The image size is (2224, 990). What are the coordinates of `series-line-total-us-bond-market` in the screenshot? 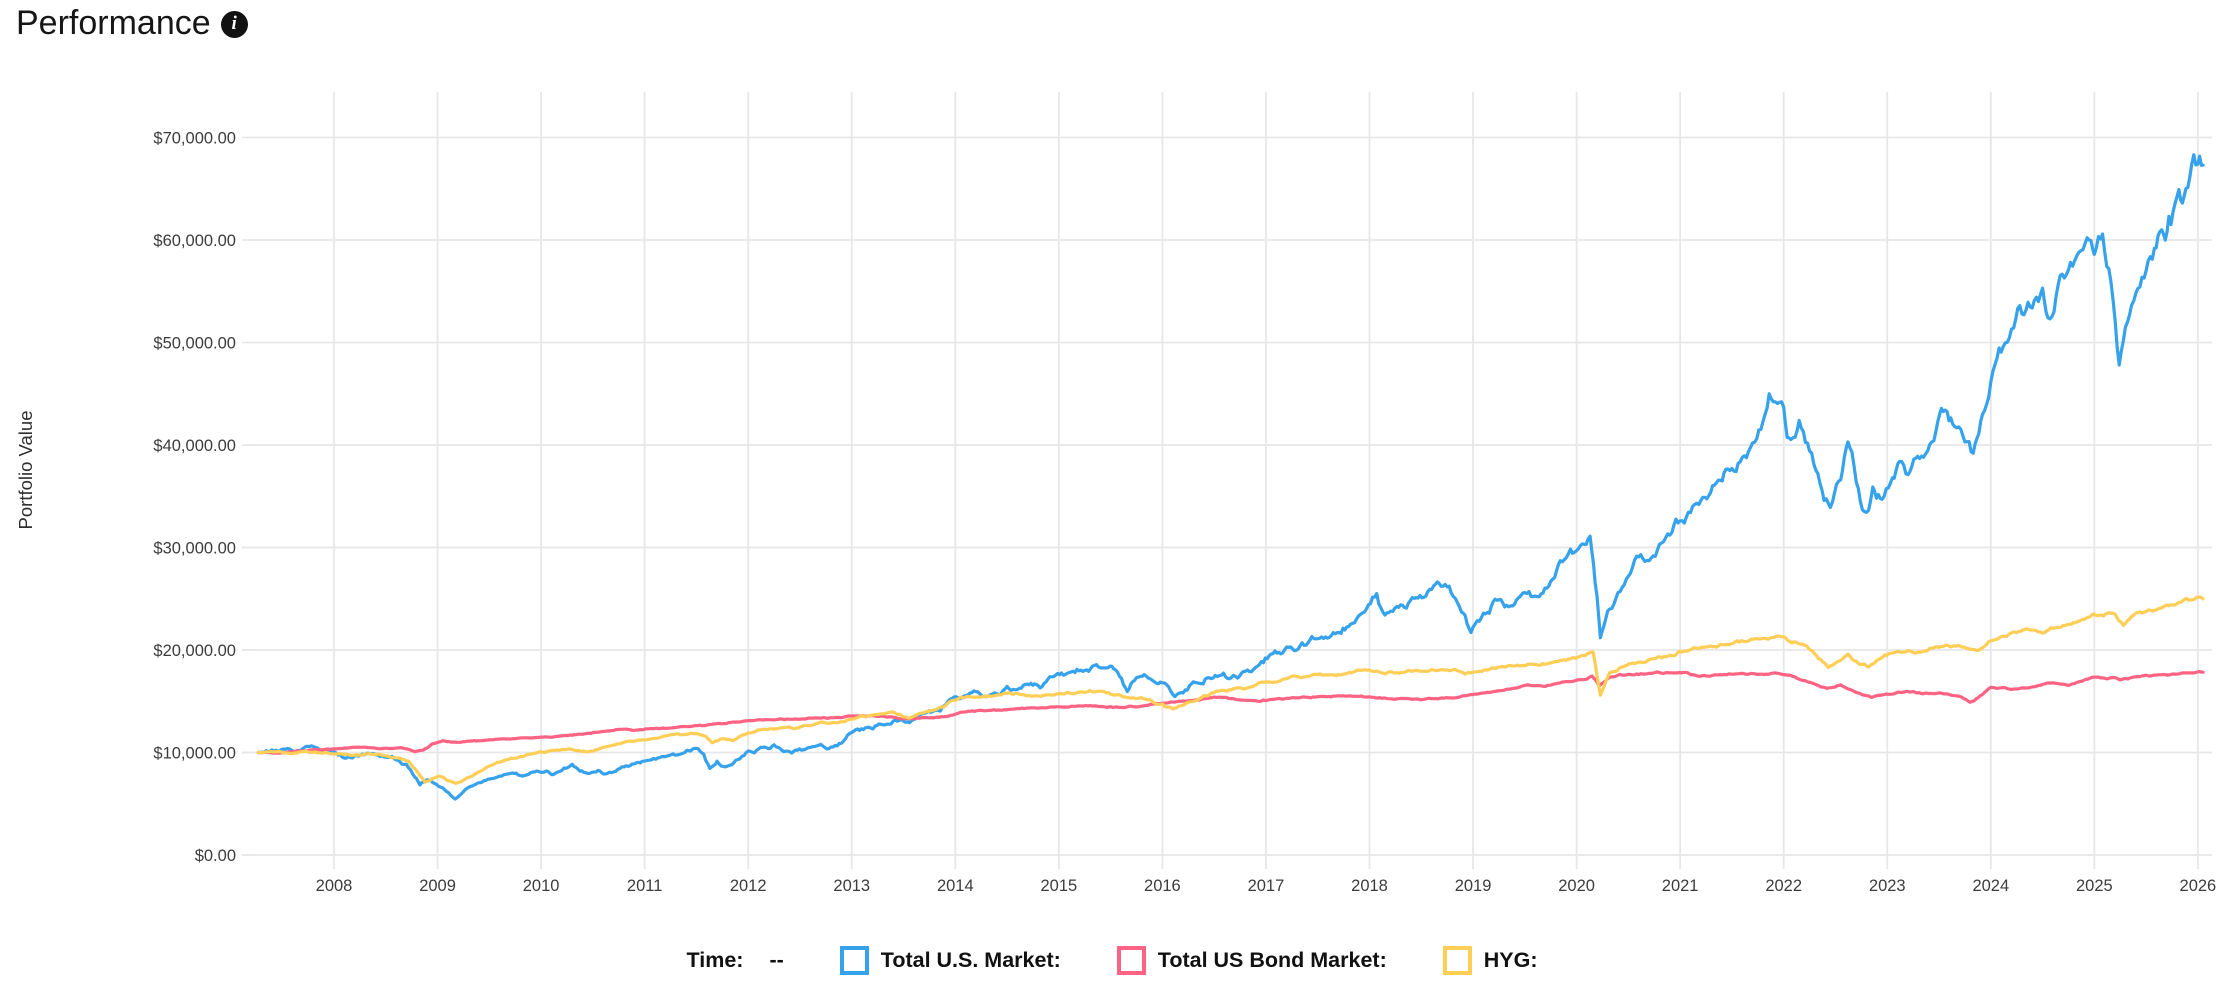 It's located at (1230, 712).